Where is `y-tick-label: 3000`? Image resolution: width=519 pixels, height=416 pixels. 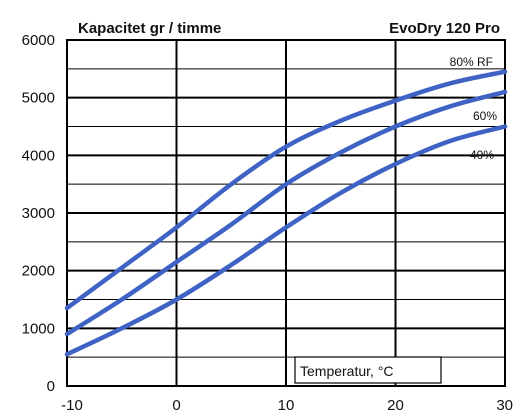 y-tick-label: 3000 is located at coordinates (38, 213).